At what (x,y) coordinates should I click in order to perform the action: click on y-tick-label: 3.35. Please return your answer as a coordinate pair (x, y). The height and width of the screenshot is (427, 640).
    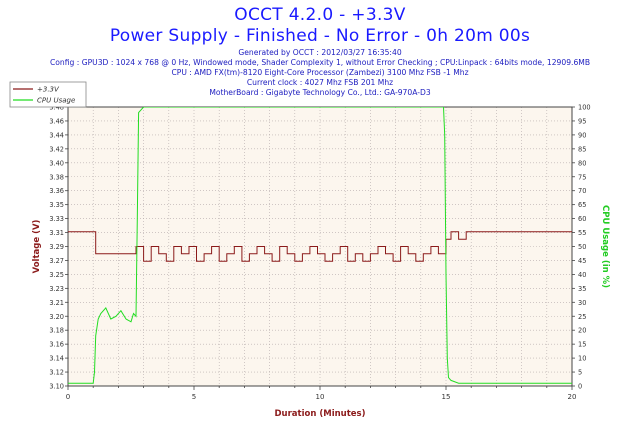
    Looking at the image, I should click on (56, 205).